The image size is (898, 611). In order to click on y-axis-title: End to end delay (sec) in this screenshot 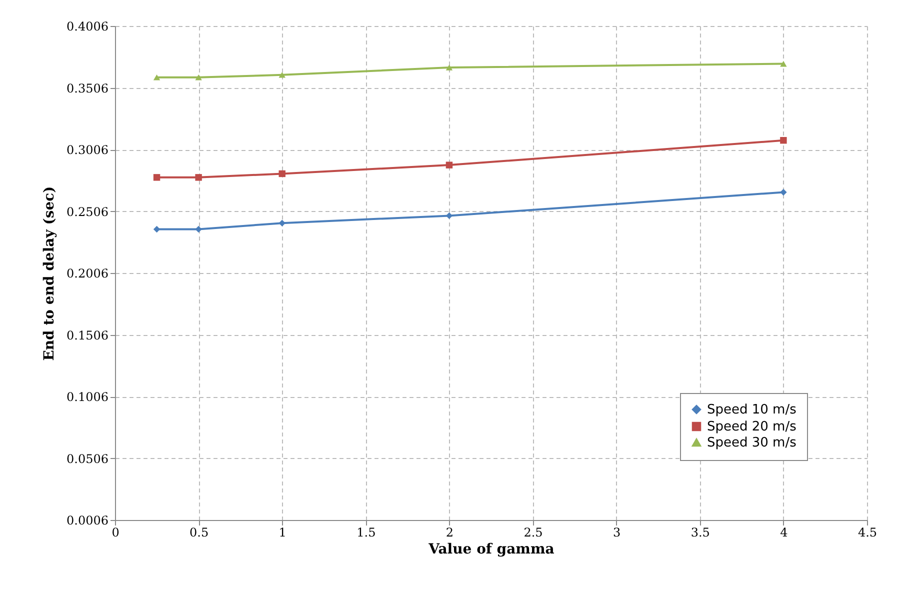, I will do `click(50, 273)`.